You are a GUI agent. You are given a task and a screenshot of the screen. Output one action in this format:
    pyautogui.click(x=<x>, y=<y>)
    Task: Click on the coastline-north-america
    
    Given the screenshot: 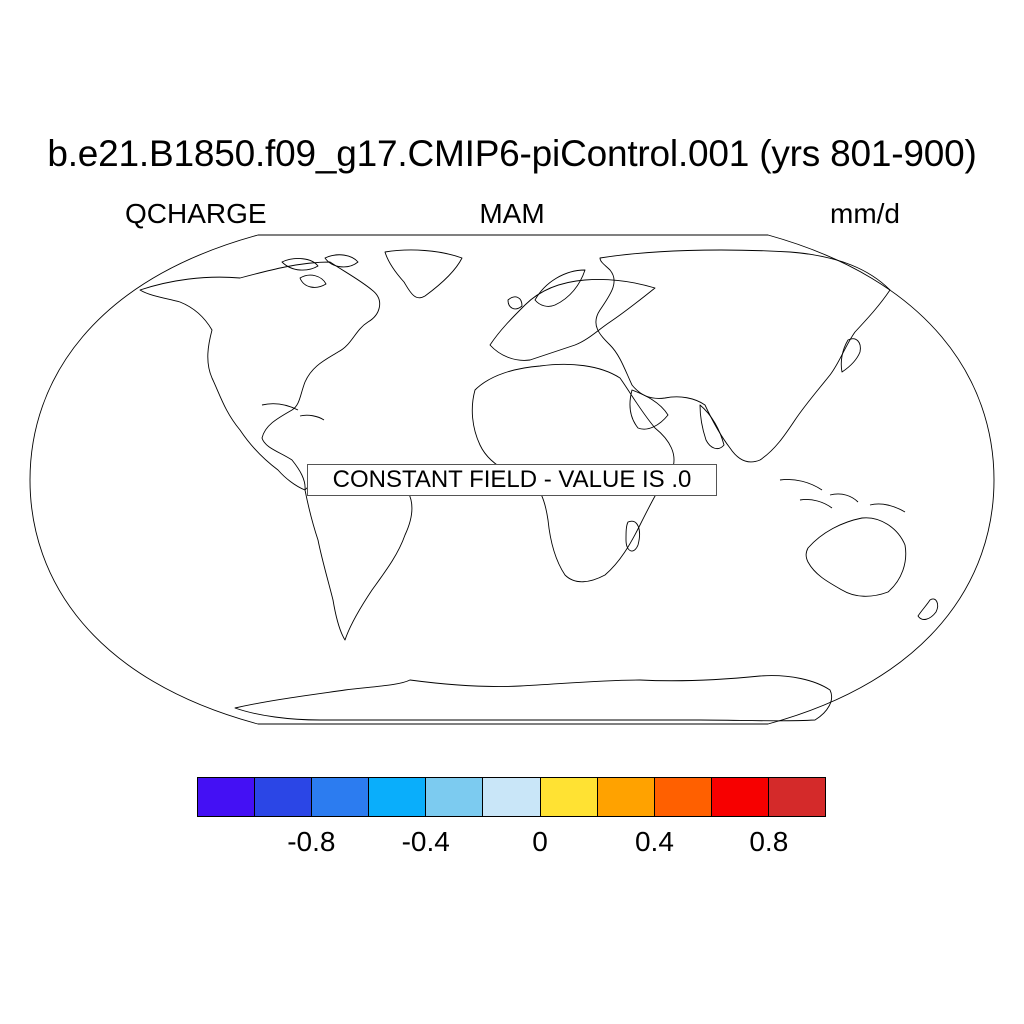 What is the action you would take?
    pyautogui.click(x=260, y=376)
    